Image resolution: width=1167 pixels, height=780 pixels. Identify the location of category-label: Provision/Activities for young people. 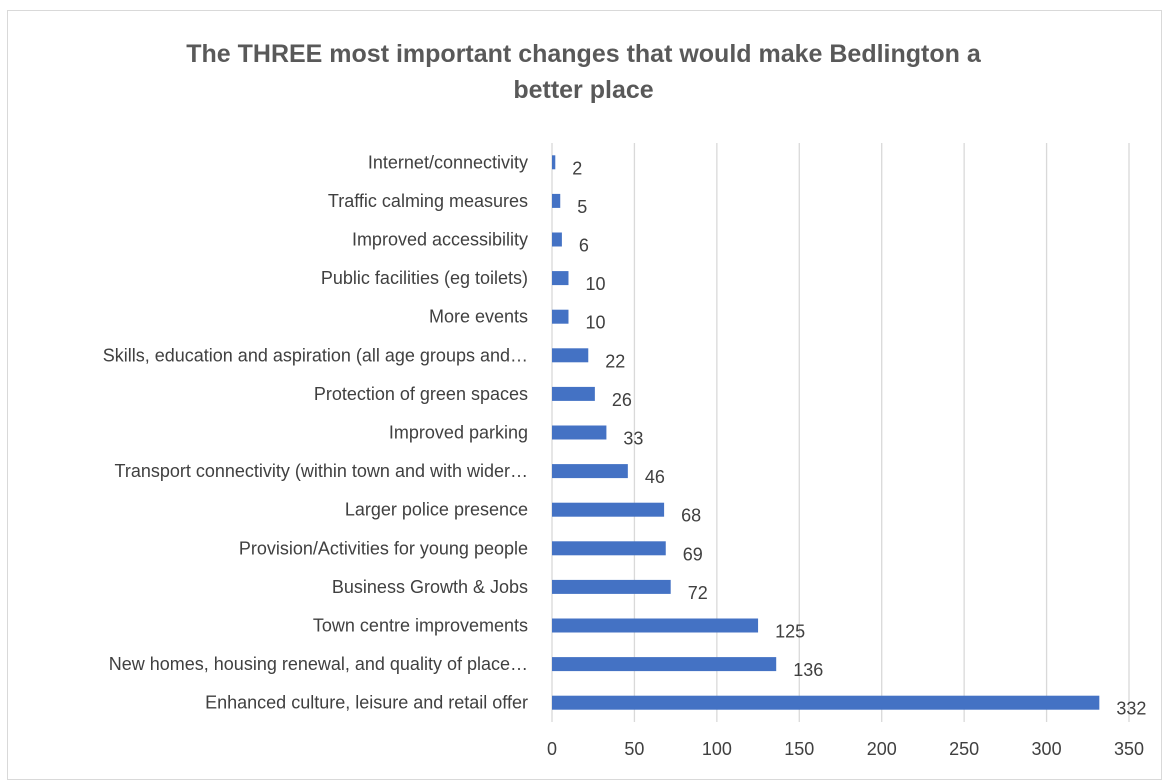
(383, 548).